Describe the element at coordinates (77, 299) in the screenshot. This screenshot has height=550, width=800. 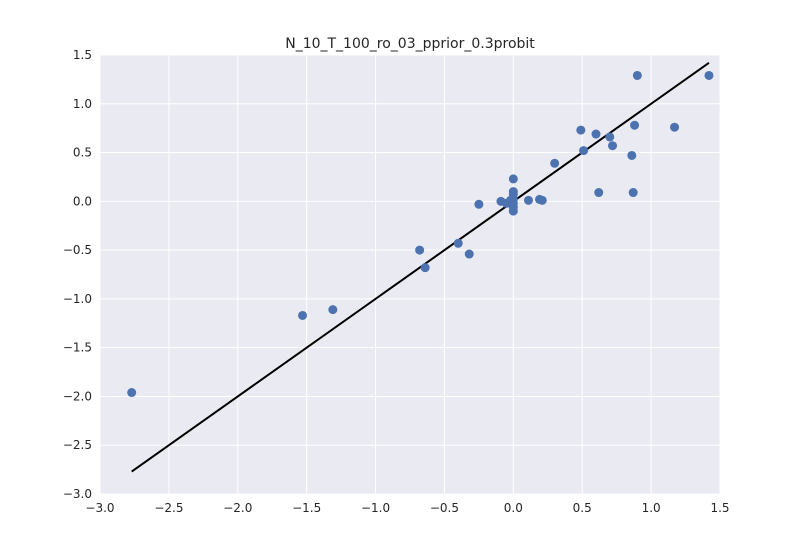
I see `y-tick-label: −1.0` at that location.